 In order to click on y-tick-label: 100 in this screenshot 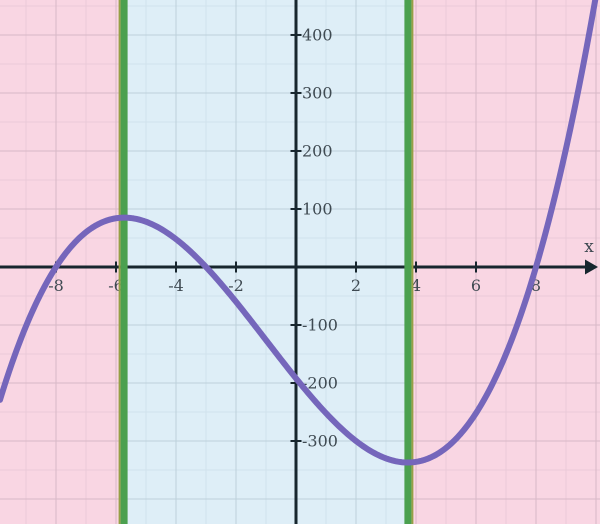, I will do `click(317, 208)`.